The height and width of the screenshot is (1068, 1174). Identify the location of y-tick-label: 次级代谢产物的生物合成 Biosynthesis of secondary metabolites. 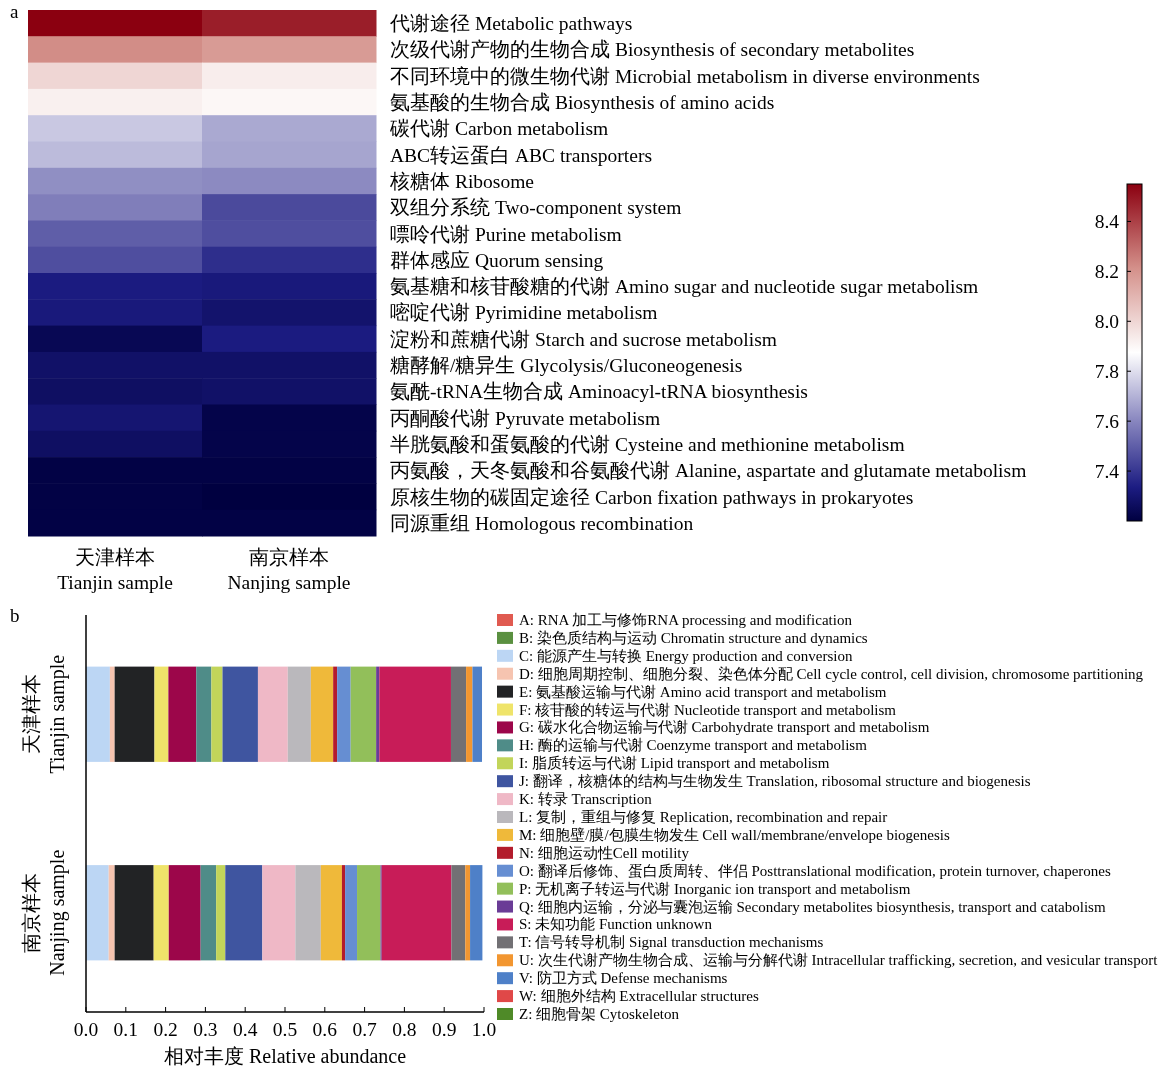
(652, 50).